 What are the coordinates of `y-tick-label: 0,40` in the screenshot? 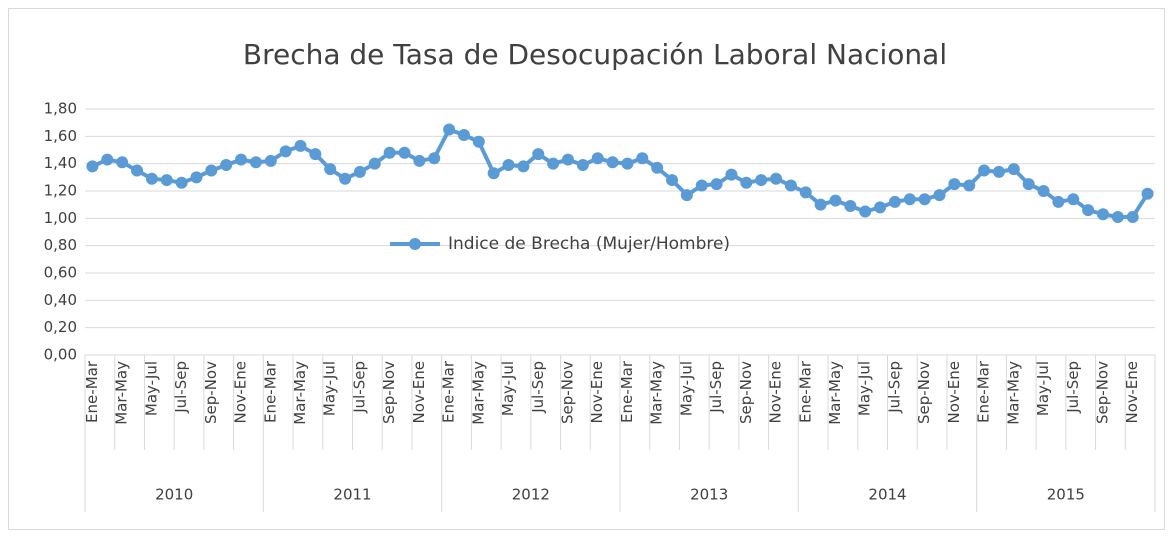 It's located at (60, 300).